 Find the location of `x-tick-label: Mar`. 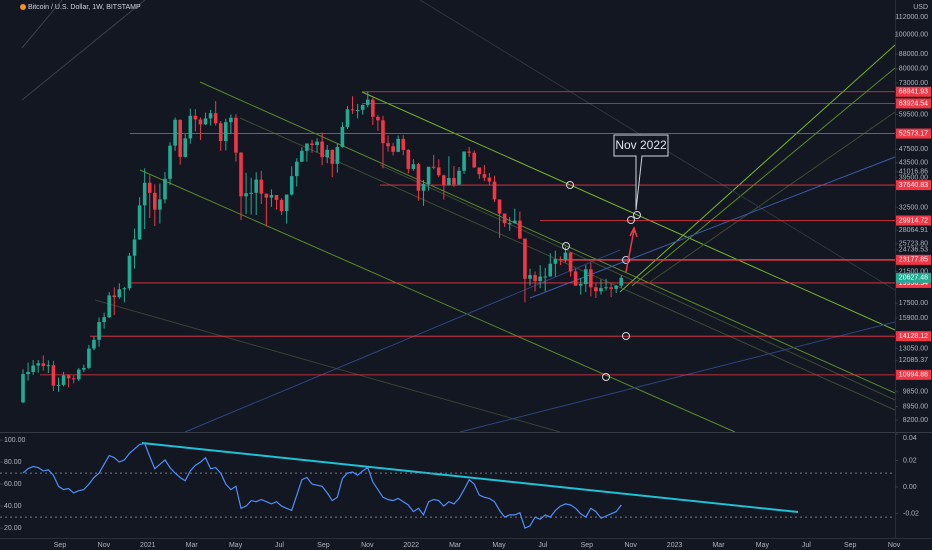

x-tick-label: Mar is located at coordinates (455, 545).